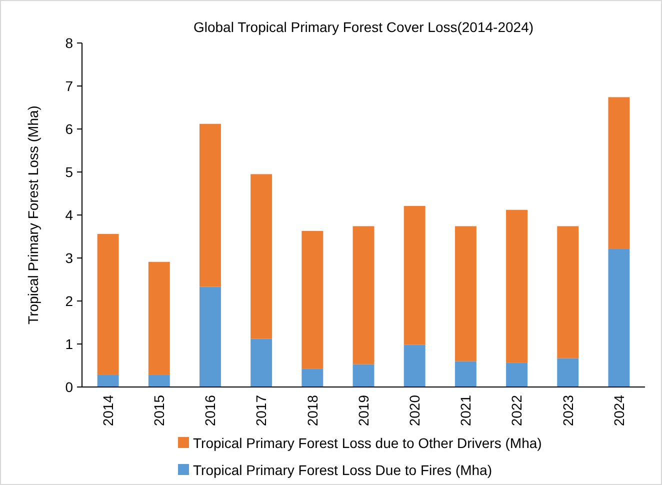 The image size is (662, 485). Describe the element at coordinates (367, 442) in the screenshot. I see `legend-label: Tropical Primary Forest Loss due to Other Drivers (Mha)` at that location.